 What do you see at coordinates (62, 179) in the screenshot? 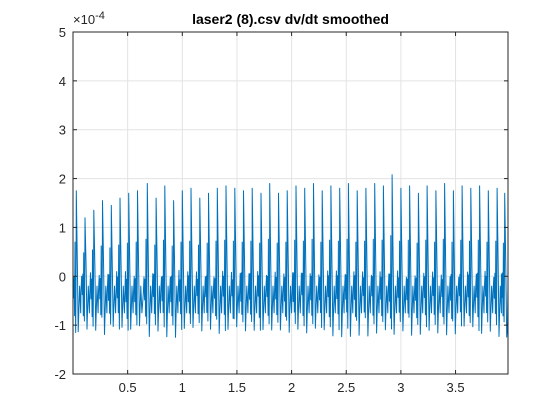
I see `y-tick-label: 2` at bounding box center [62, 179].